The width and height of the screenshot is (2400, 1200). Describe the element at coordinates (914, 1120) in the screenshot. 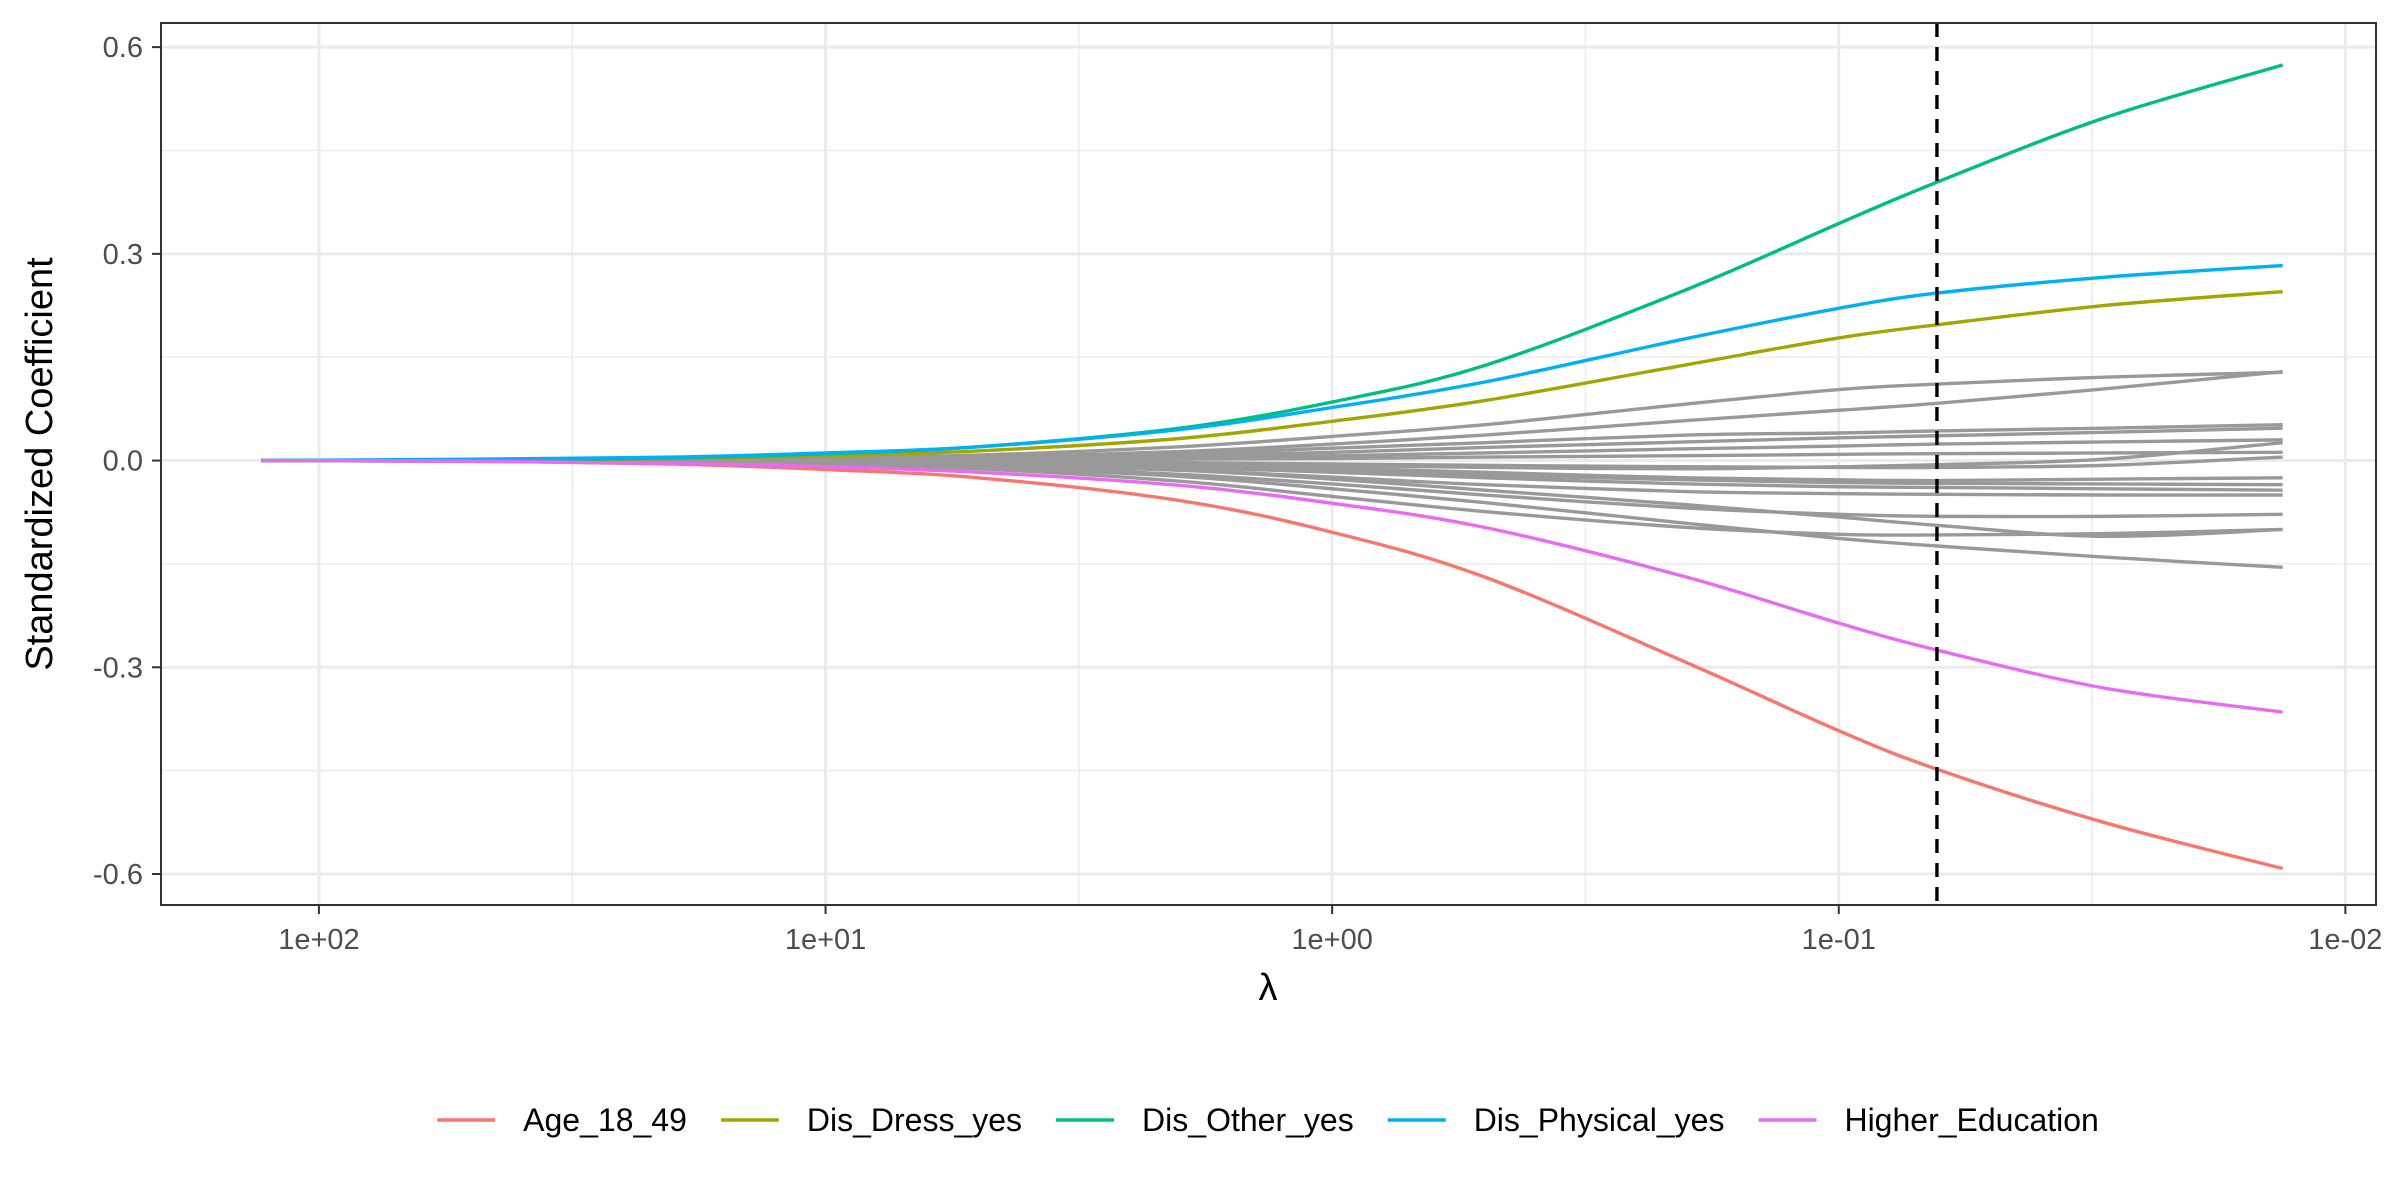

I see `legend-label-dis-dress-yes: Dis_Dress_yes` at that location.